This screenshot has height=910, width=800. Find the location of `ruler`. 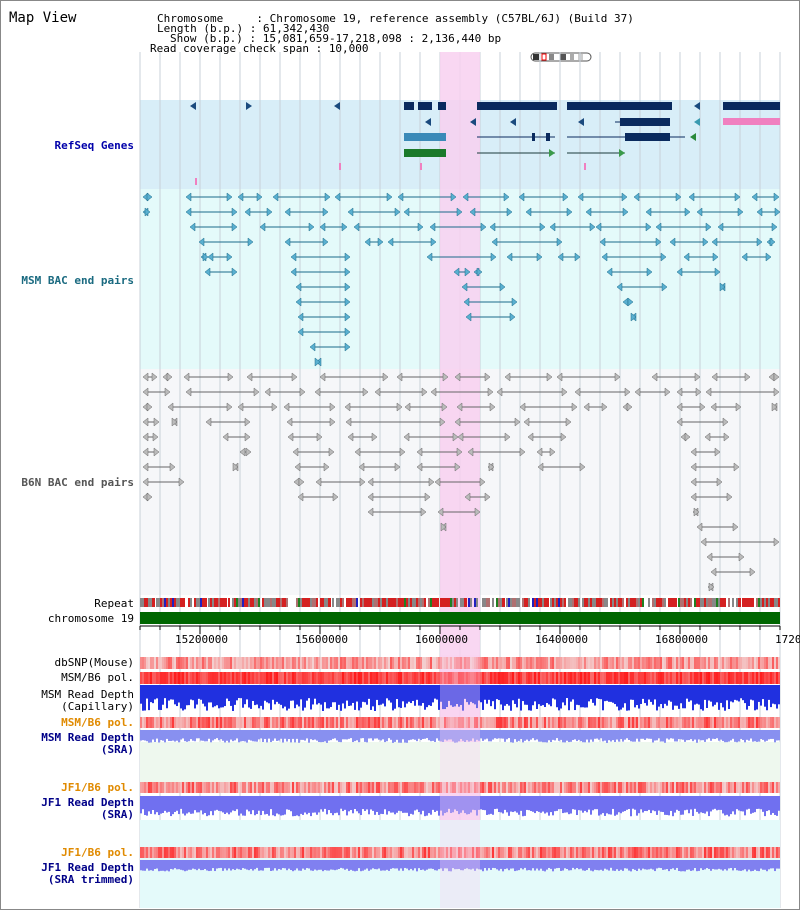

ruler is located at coordinates (460, 629).